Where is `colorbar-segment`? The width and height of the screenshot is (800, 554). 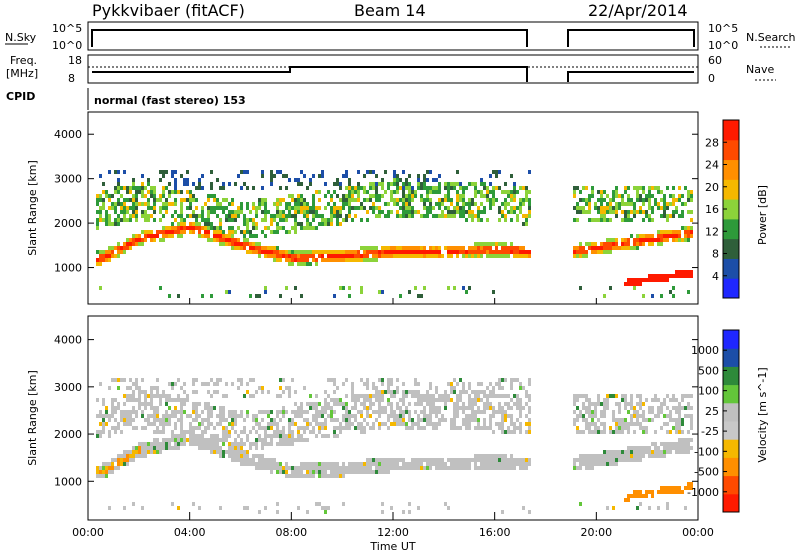 colorbar-segment is located at coordinates (731, 189).